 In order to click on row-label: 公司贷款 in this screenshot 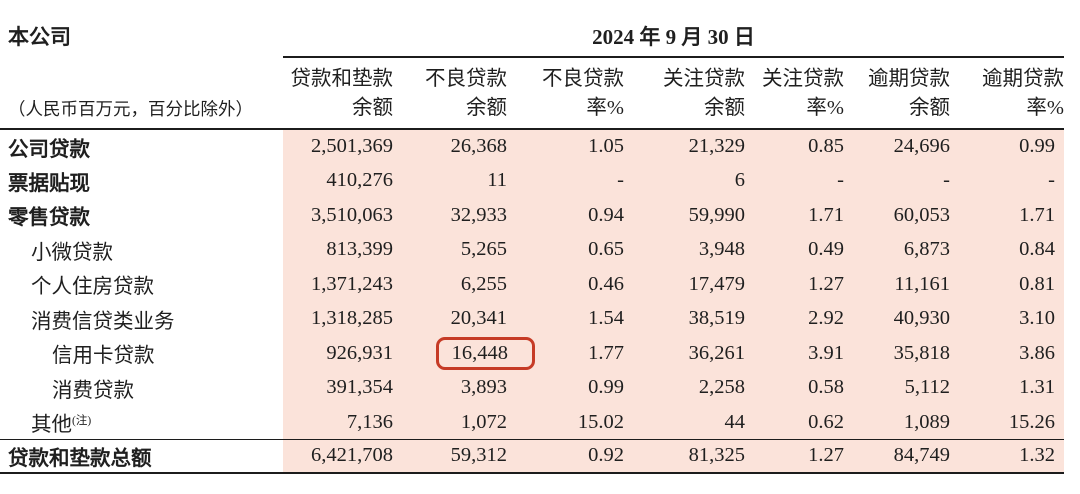, I will do `click(141, 146)`.